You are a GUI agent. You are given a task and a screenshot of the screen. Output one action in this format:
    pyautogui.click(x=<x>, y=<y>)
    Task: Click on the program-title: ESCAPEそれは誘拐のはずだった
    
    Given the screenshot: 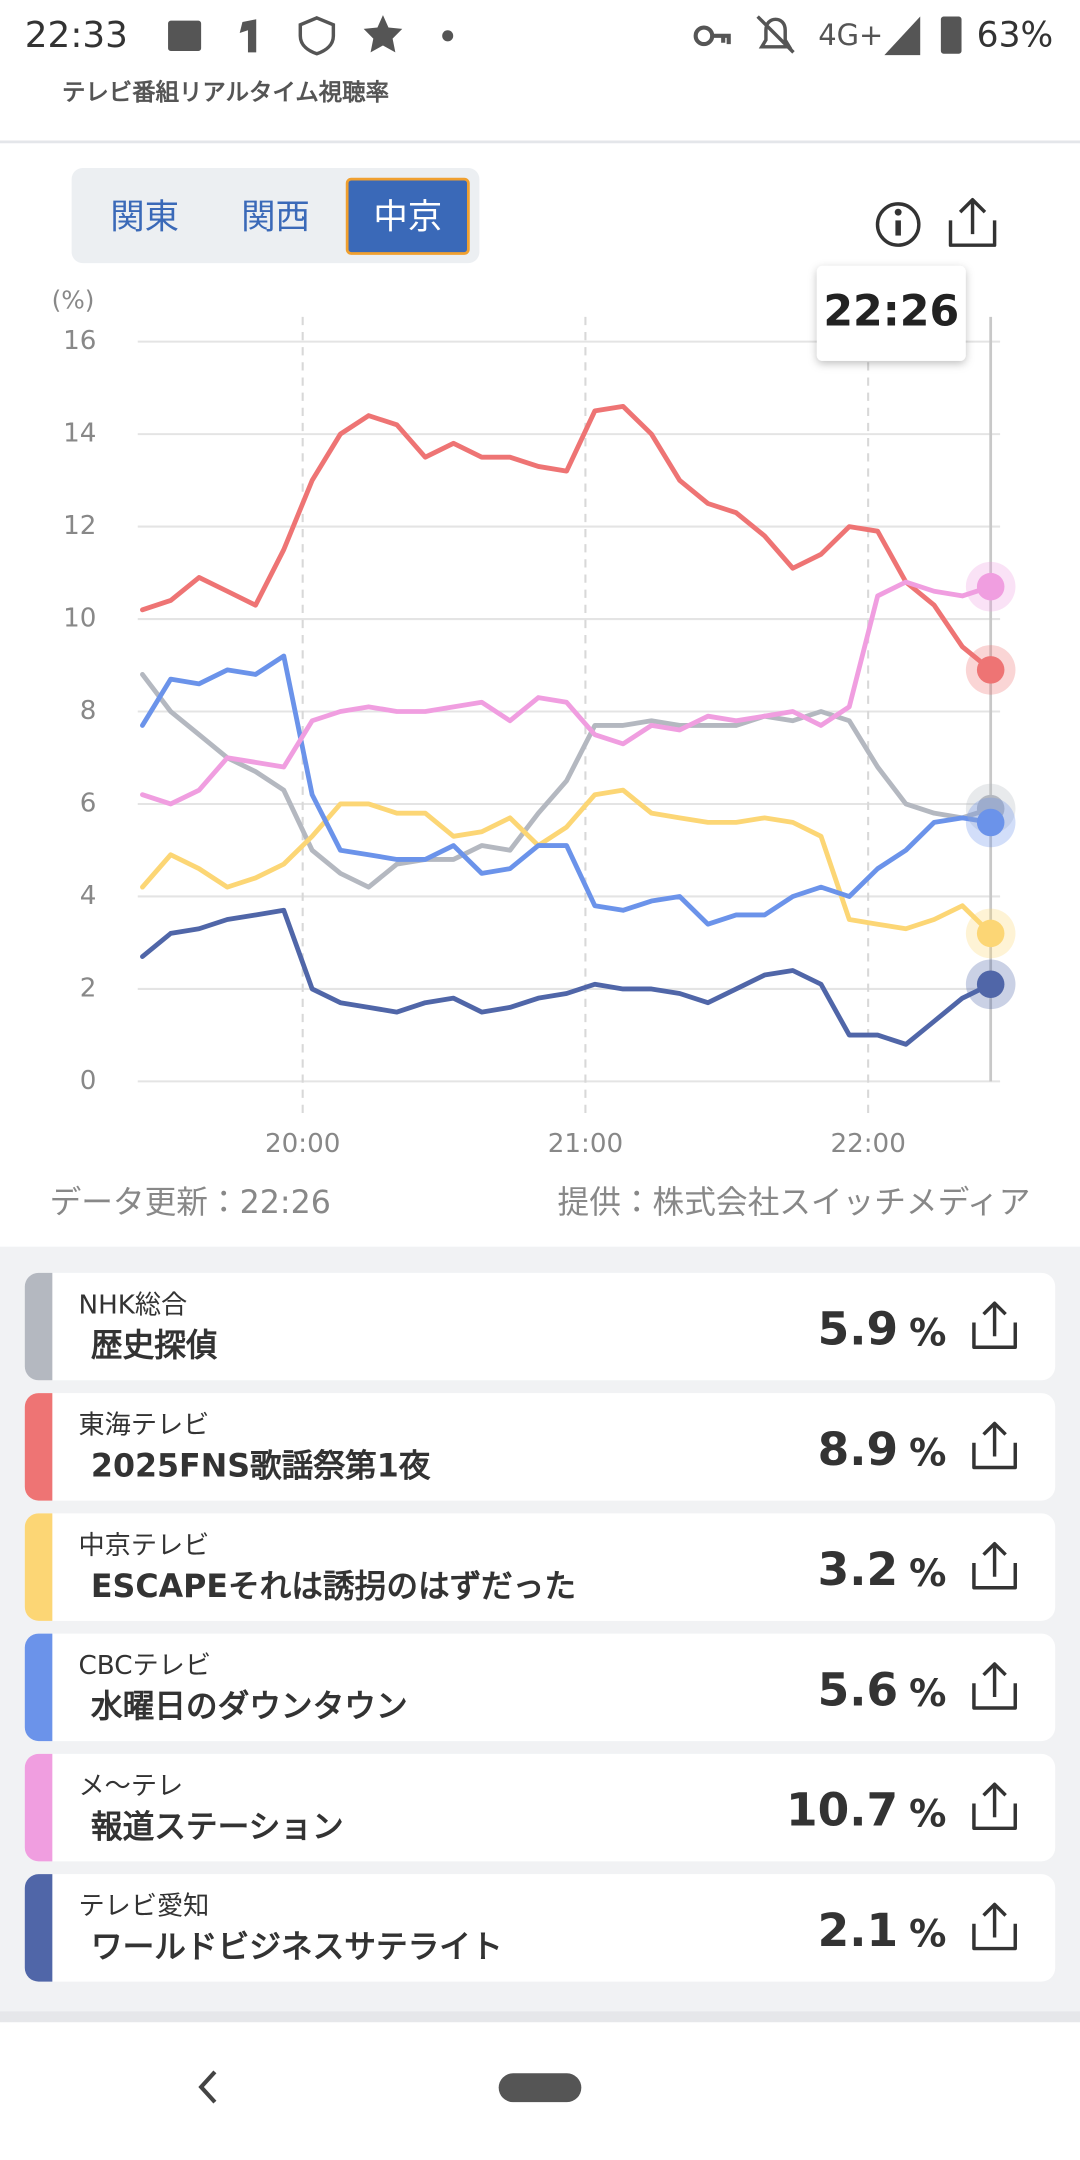 What is the action you would take?
    pyautogui.click(x=333, y=1587)
    